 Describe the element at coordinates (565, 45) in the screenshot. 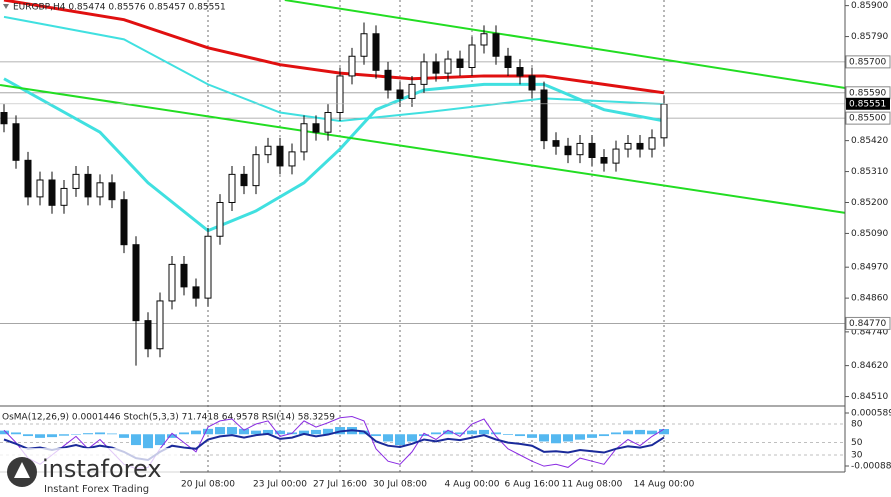

I see `indicator-line` at that location.